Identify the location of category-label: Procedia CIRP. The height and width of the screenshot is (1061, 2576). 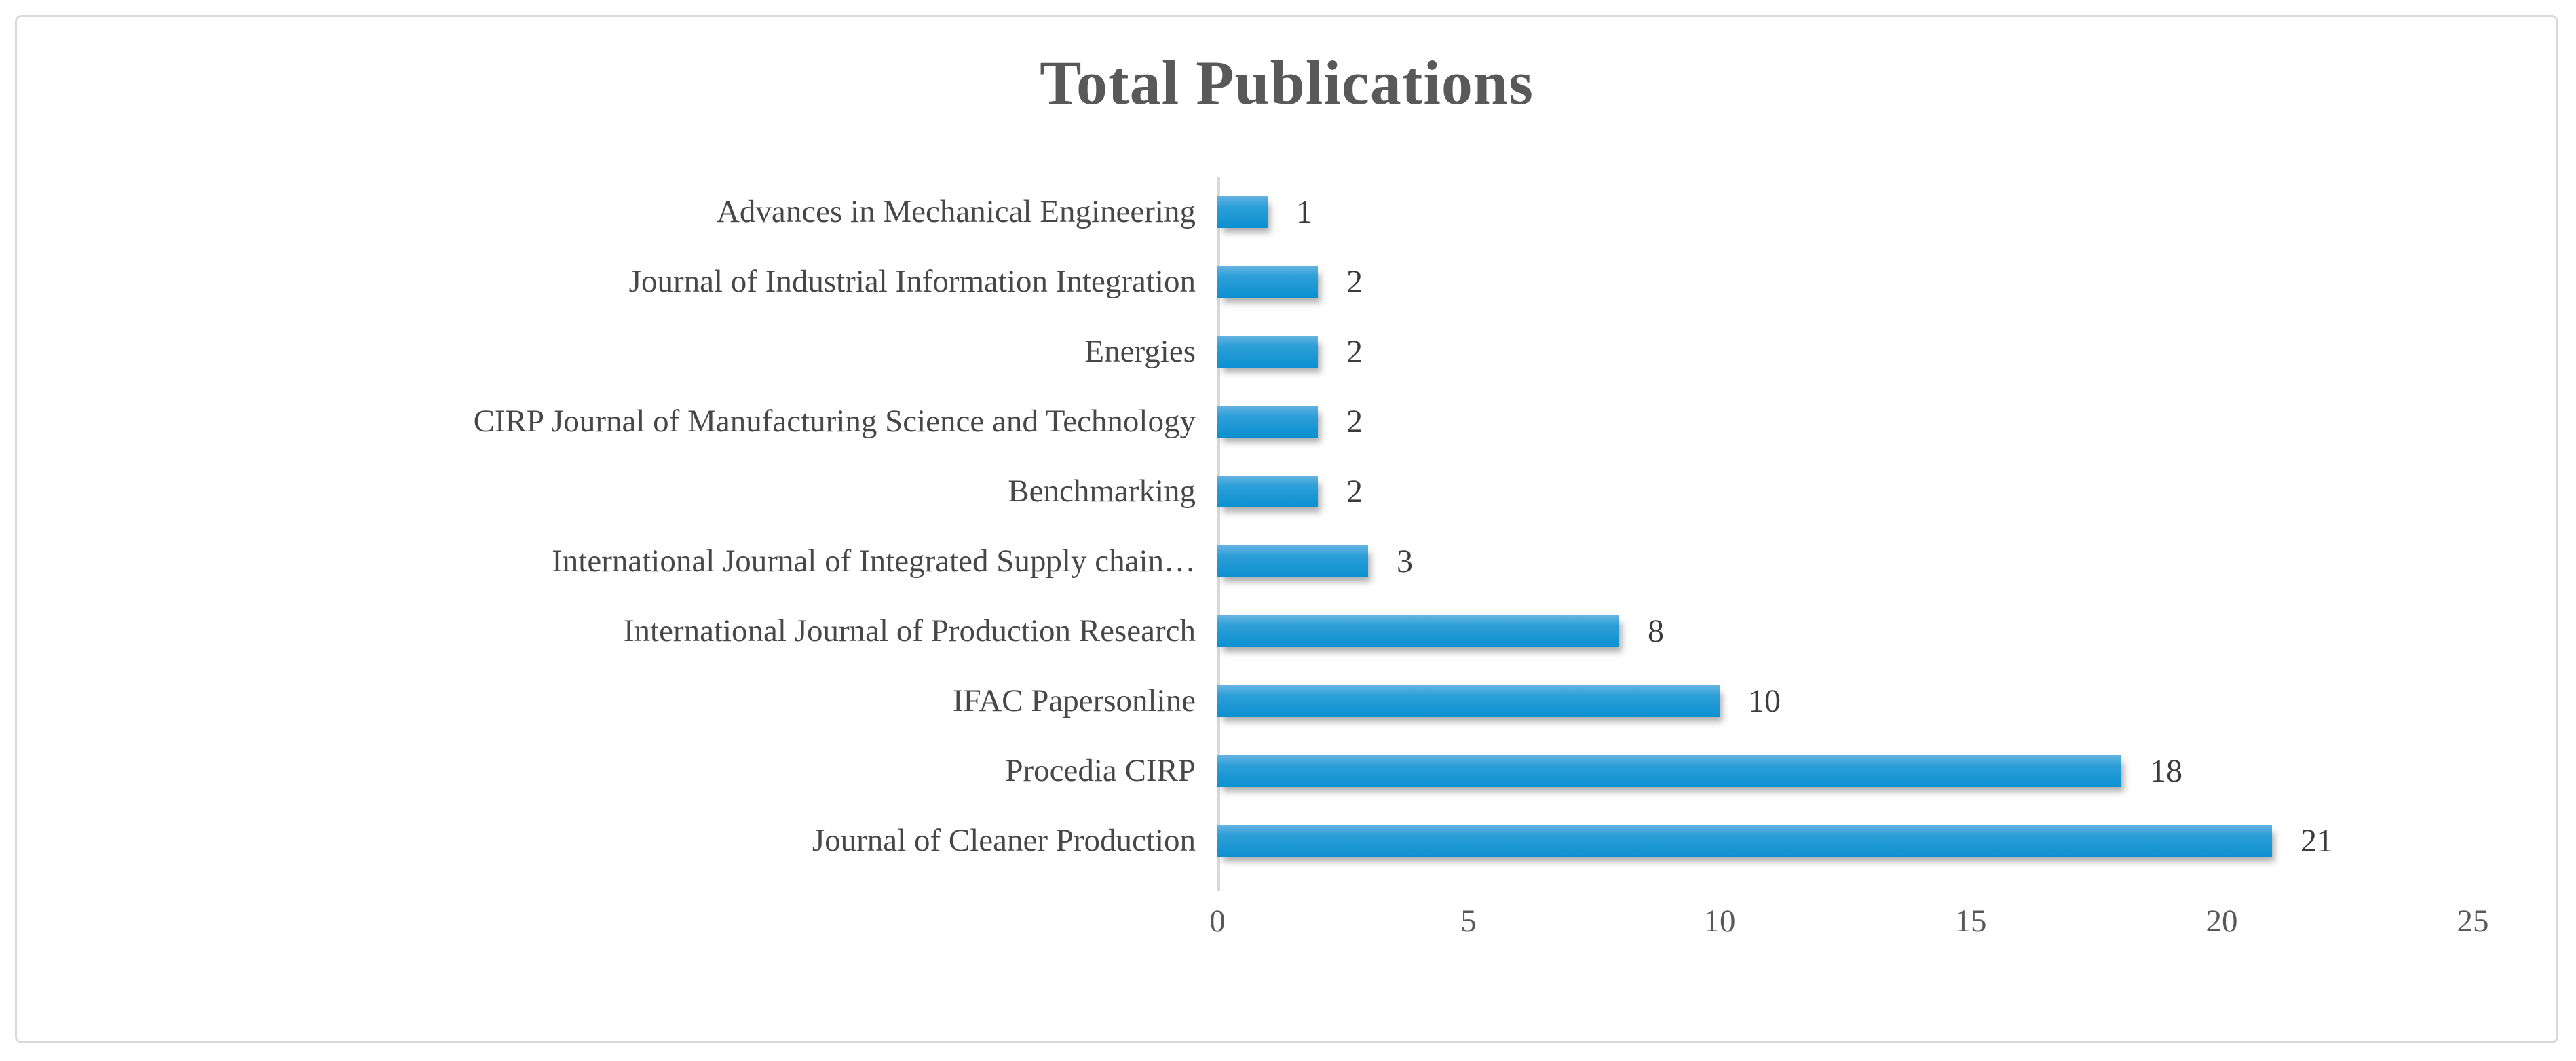
(1100, 771).